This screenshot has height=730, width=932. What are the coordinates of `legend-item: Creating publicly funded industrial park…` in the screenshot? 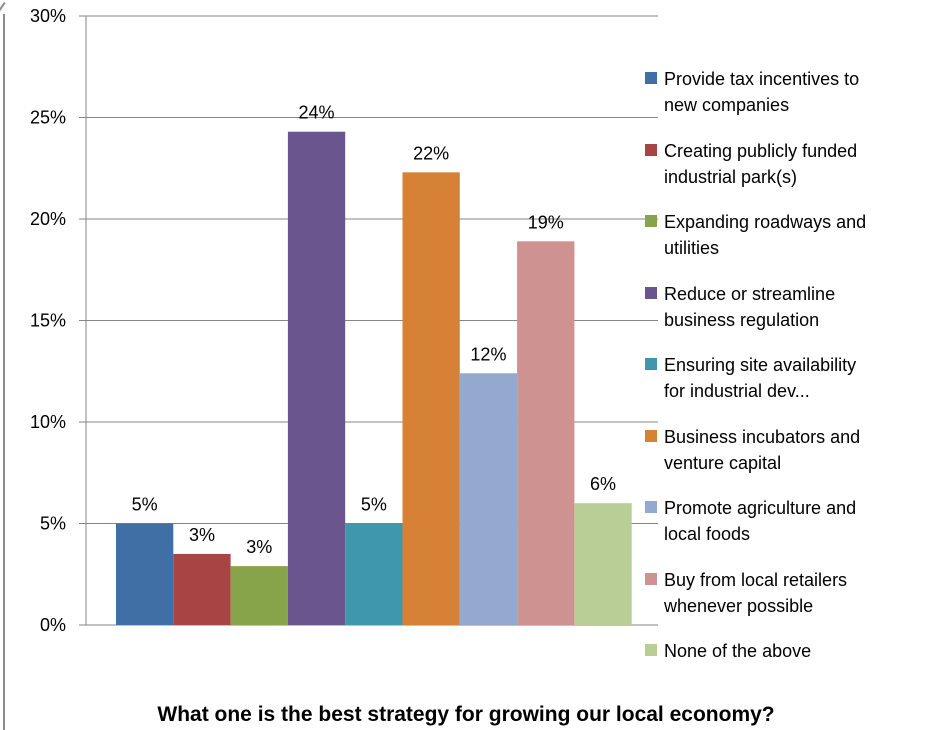 It's located at (787, 164).